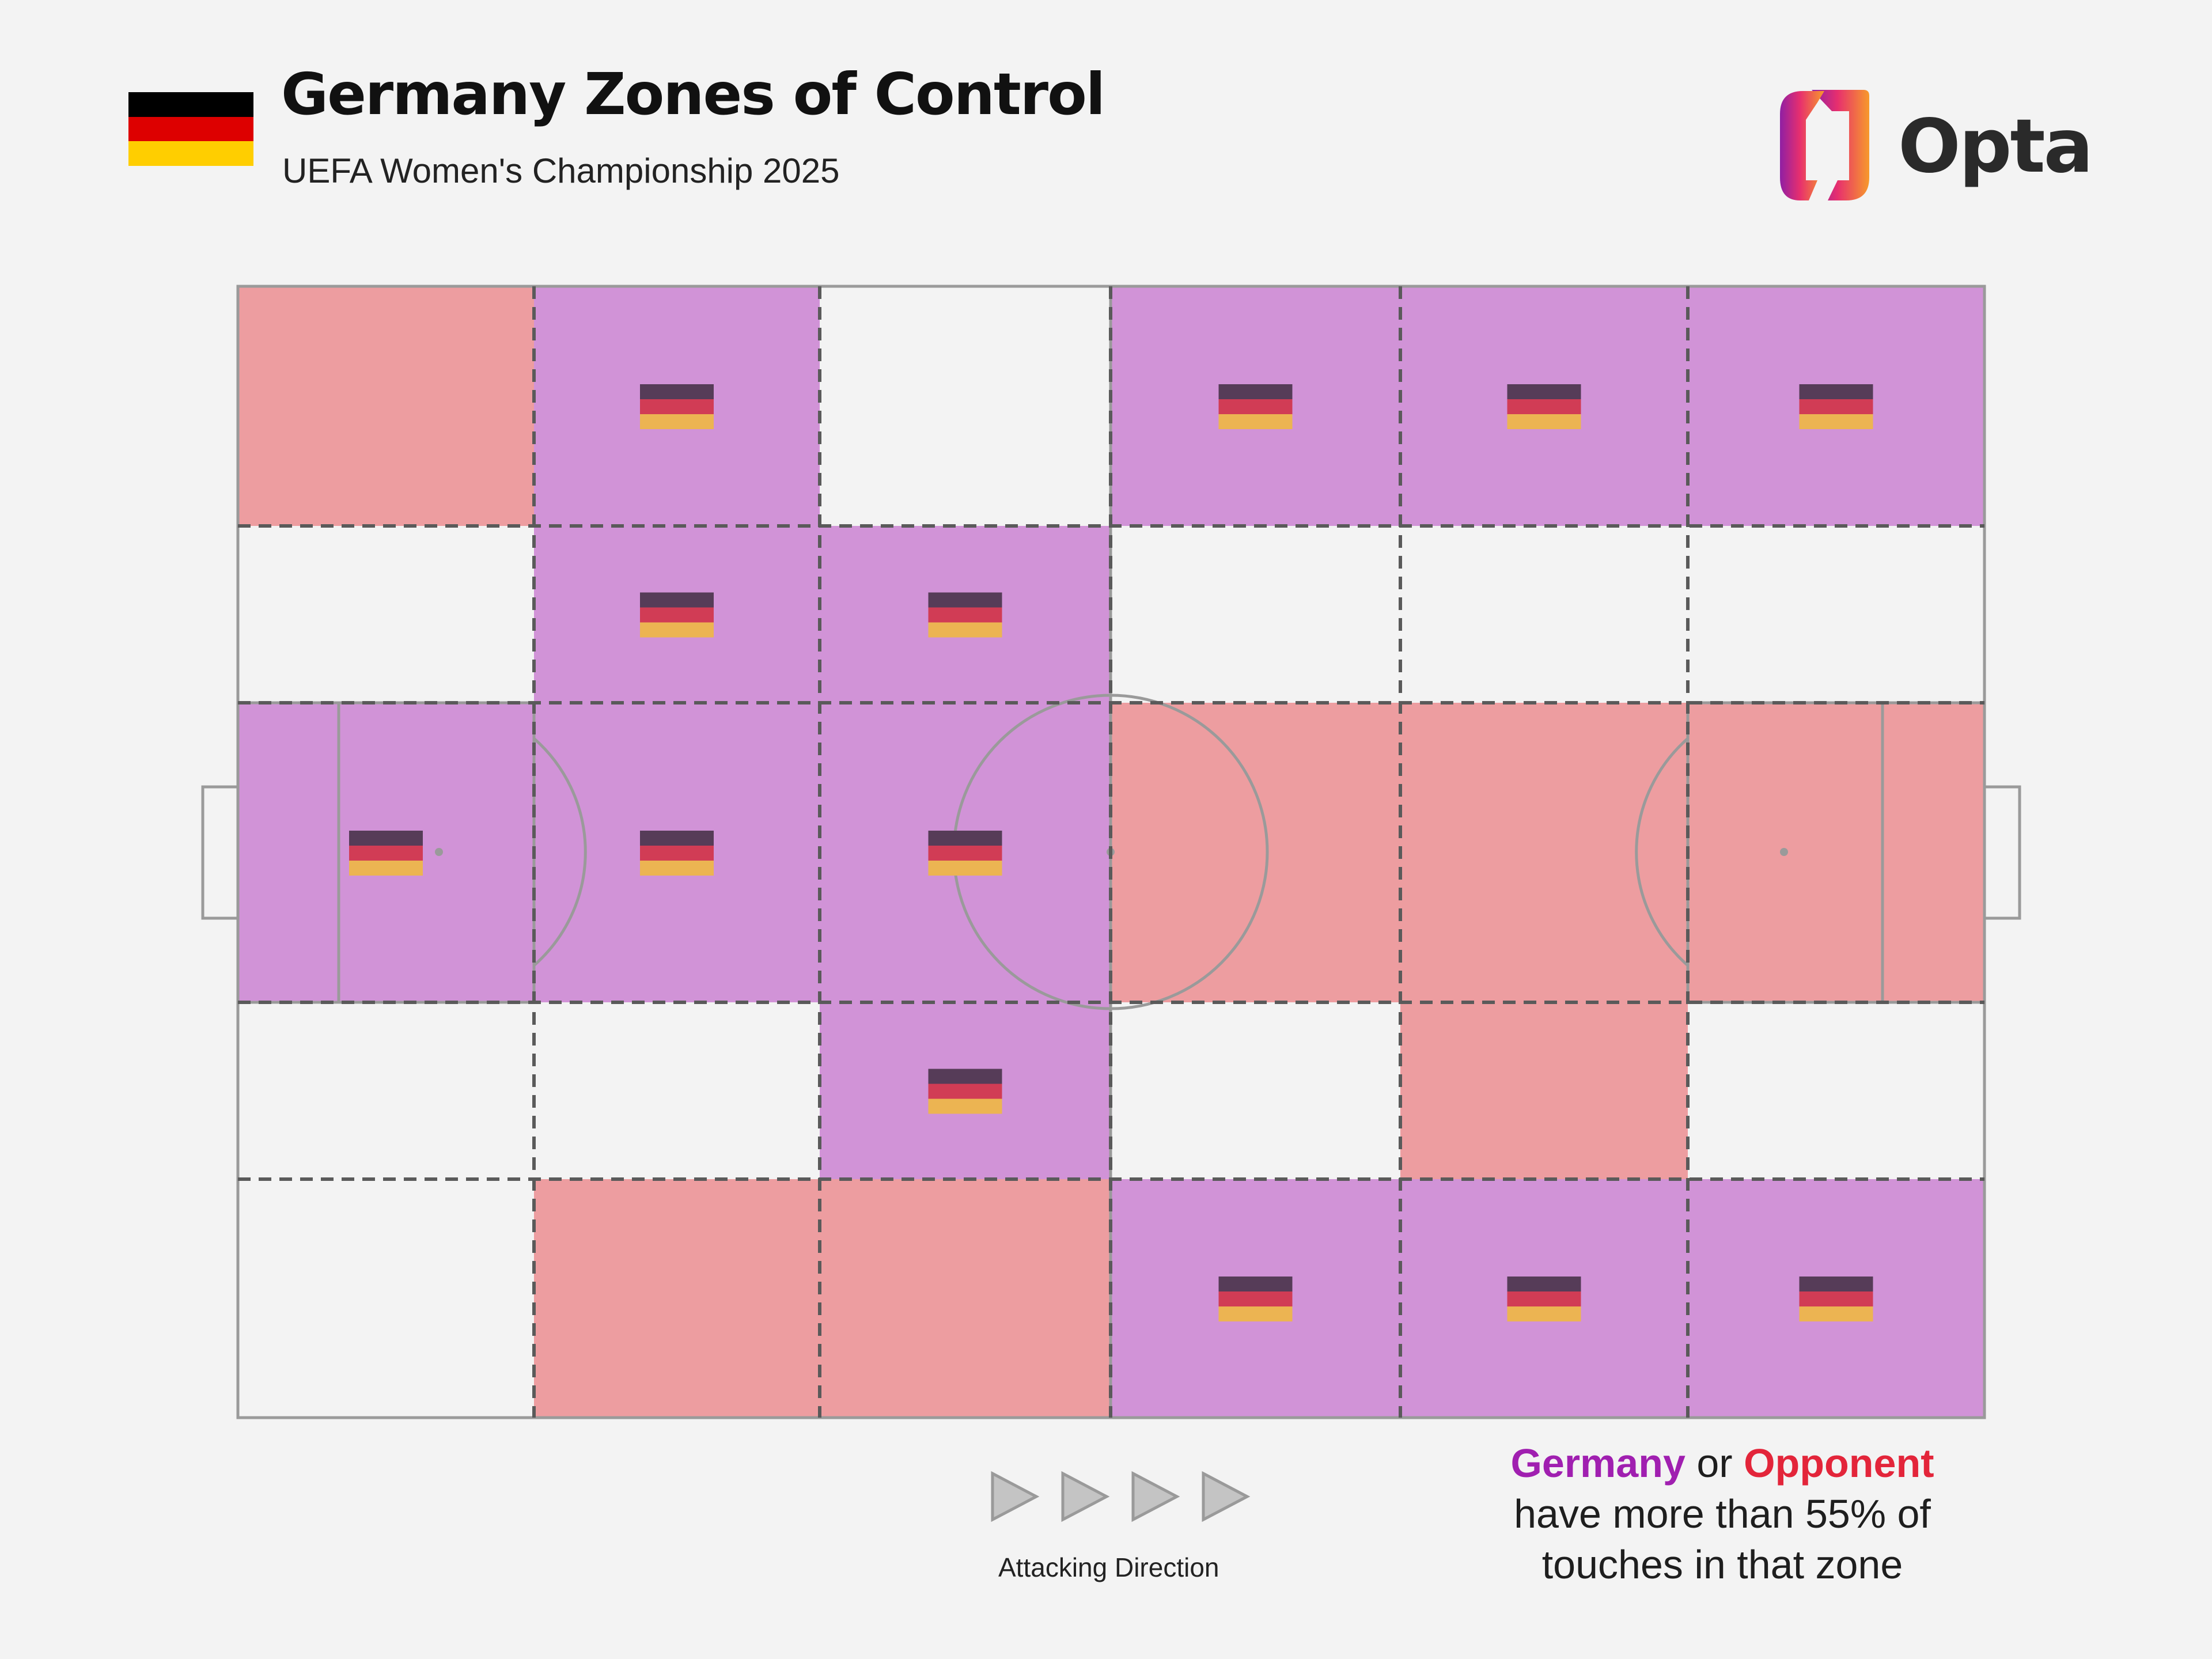 The image size is (2212, 1659). I want to click on zone-neutral-r0-c2, so click(965, 406).